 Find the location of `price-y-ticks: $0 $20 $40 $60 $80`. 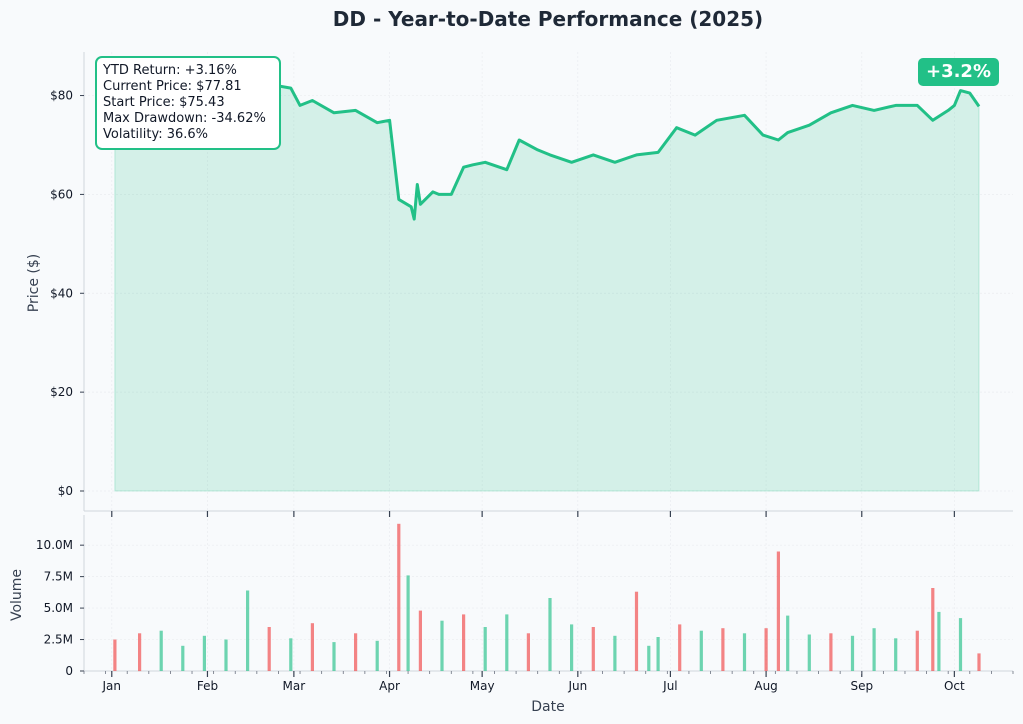

price-y-ticks: $0 $20 $40 $60 $80 is located at coordinates (67, 293).